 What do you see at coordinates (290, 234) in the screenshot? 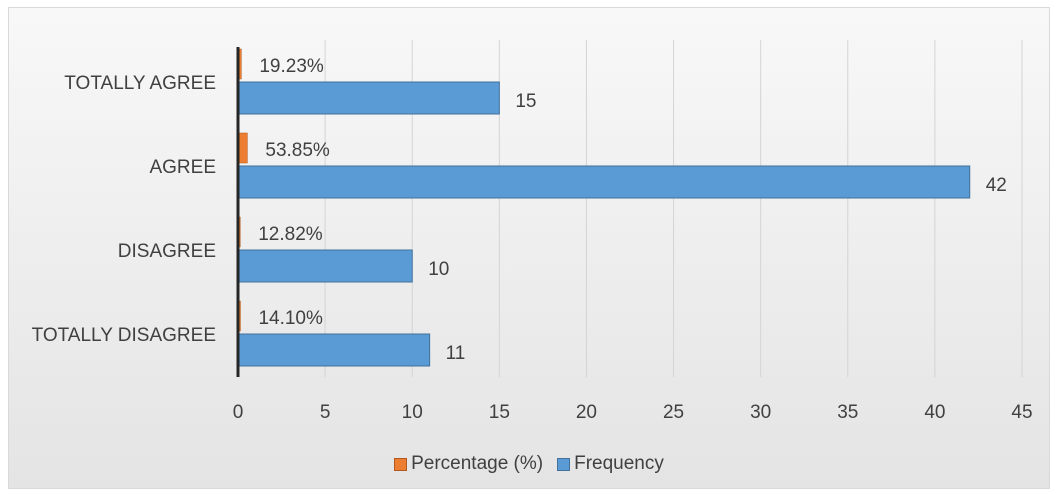
I see `data-label-percentage: 12.82%` at bounding box center [290, 234].